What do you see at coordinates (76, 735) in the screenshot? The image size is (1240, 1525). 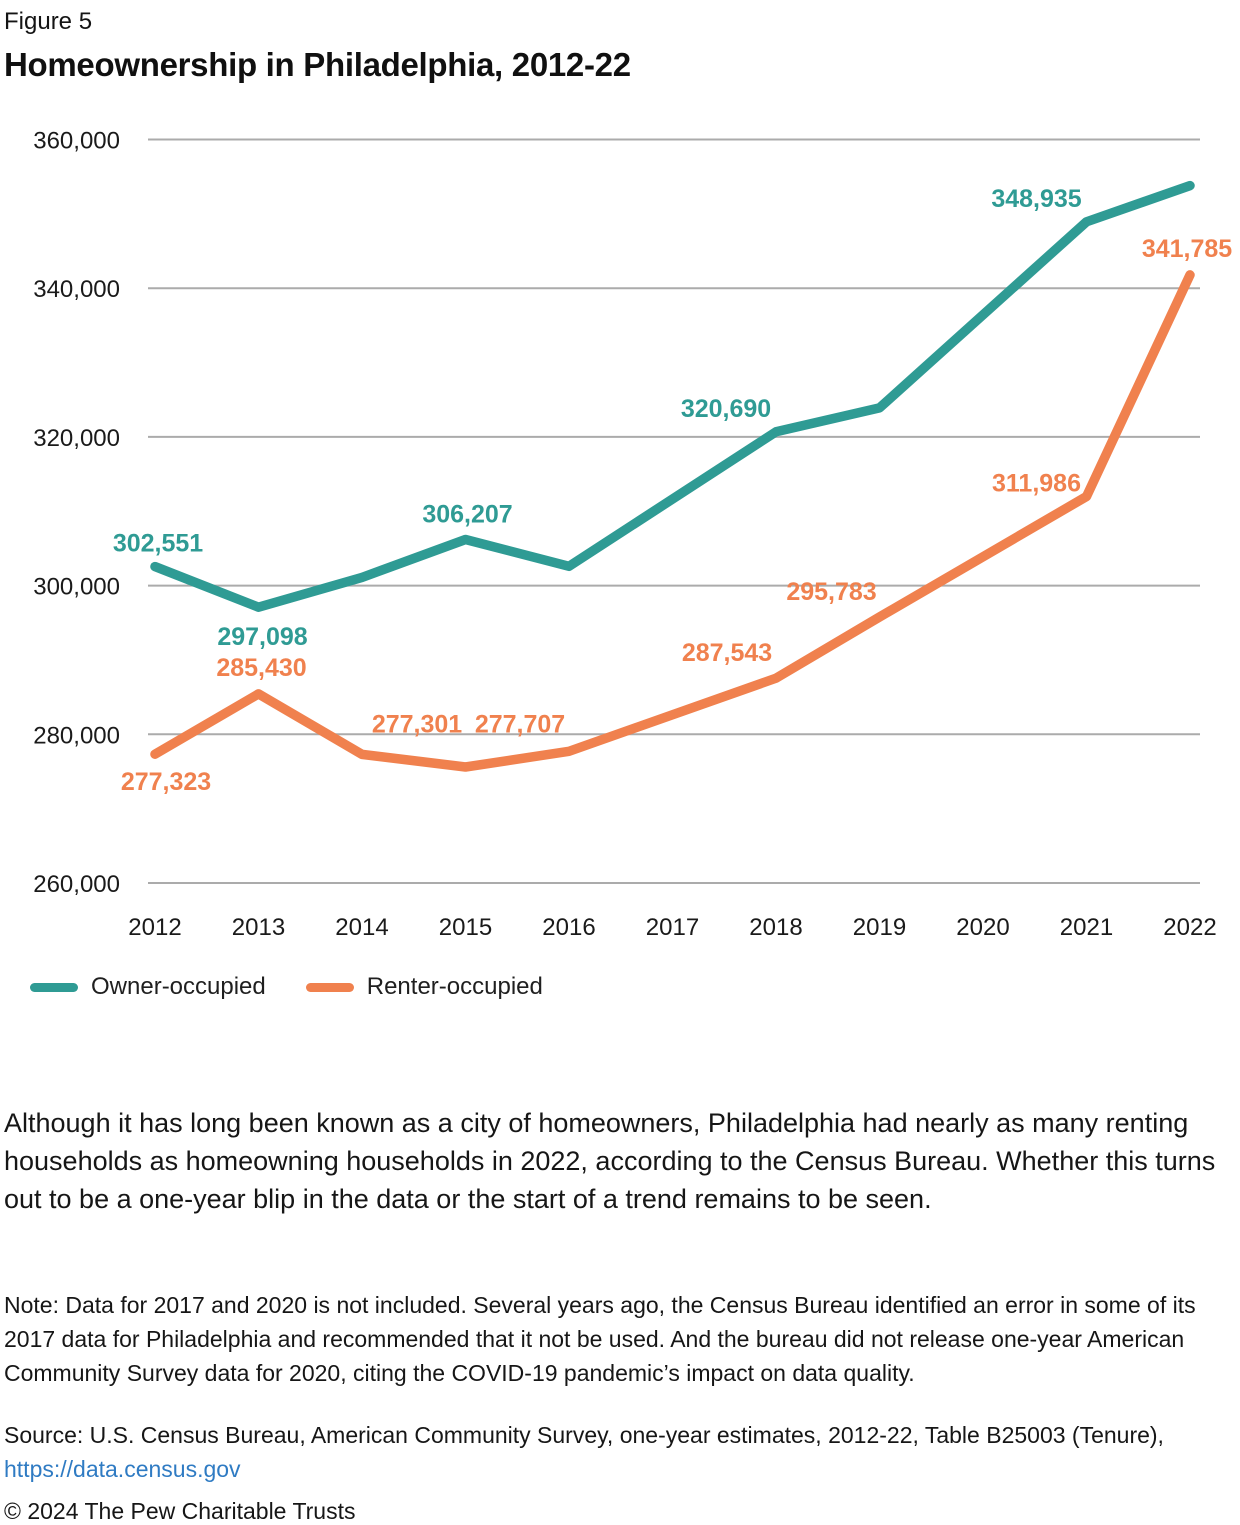 I see `y-tick-label: 280,000` at bounding box center [76, 735].